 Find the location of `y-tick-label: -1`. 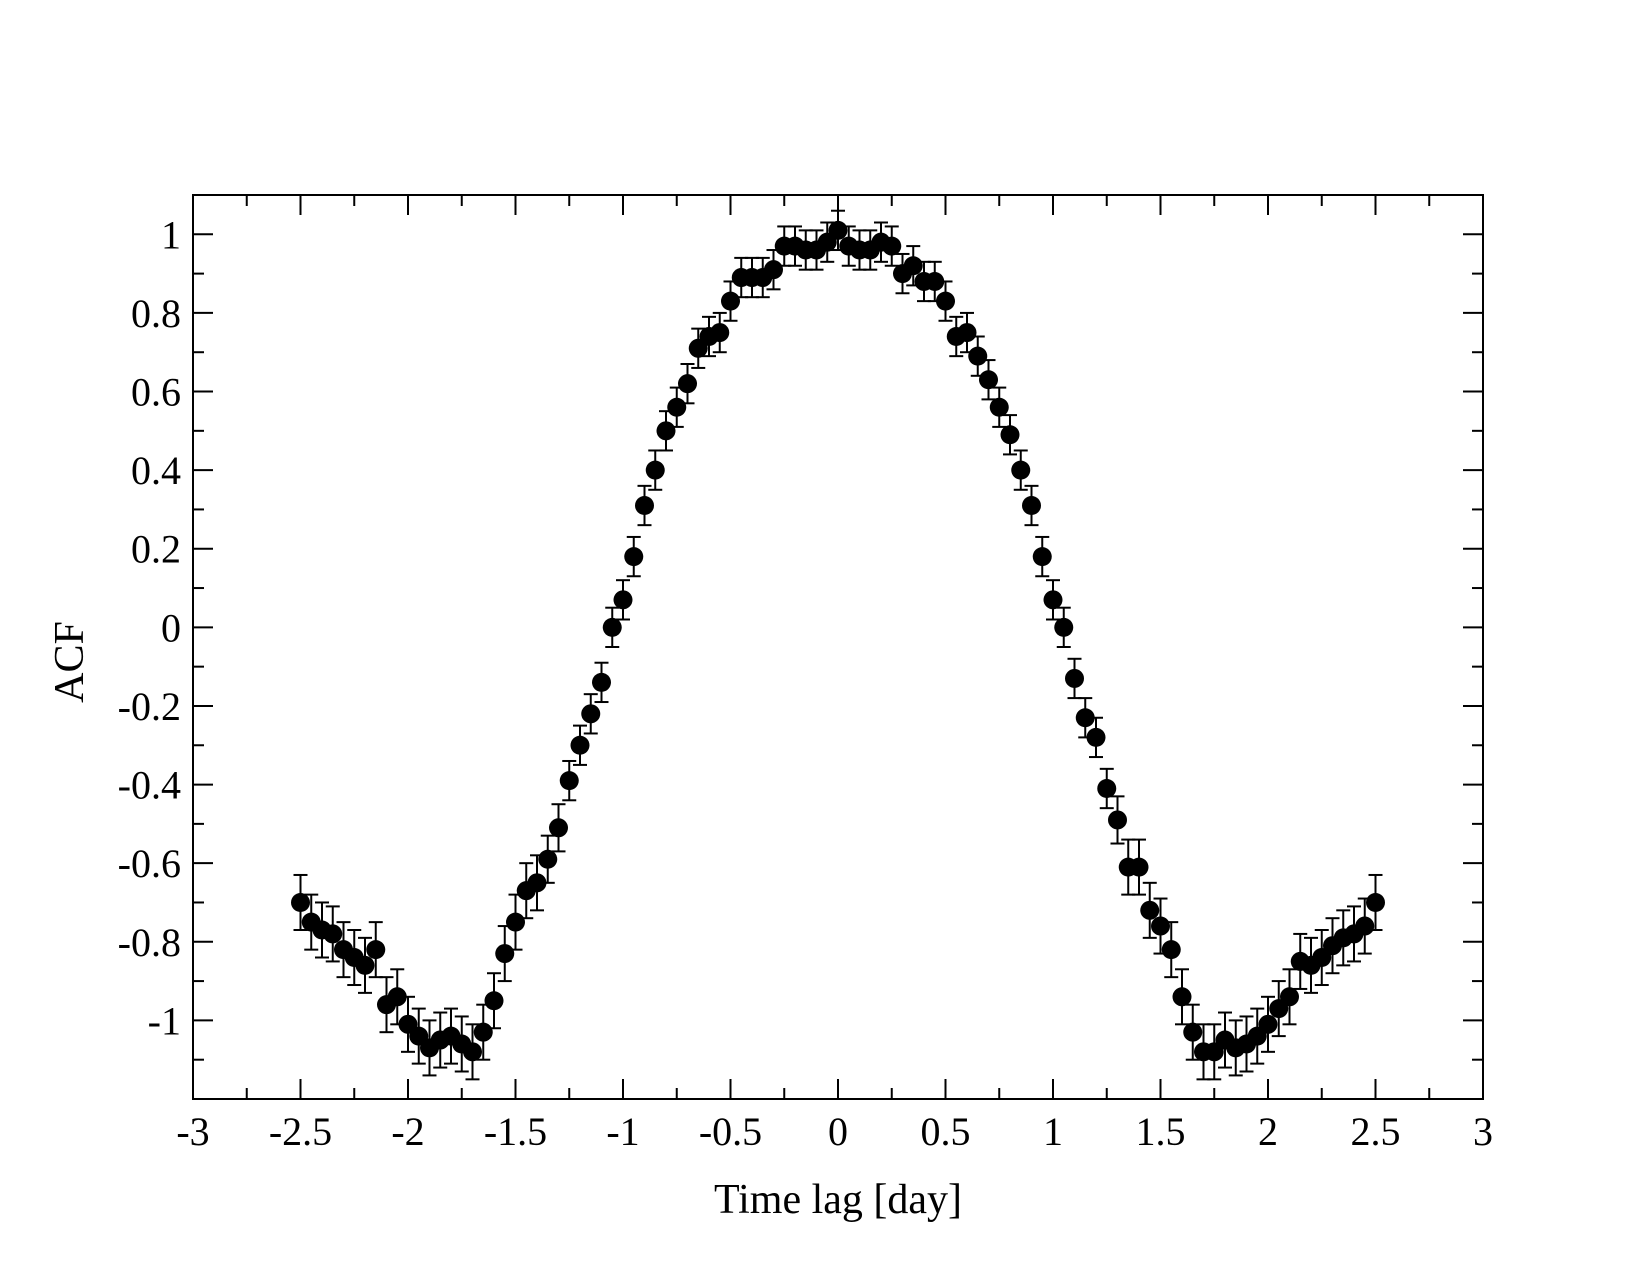

y-tick-label: -1 is located at coordinates (164, 1020).